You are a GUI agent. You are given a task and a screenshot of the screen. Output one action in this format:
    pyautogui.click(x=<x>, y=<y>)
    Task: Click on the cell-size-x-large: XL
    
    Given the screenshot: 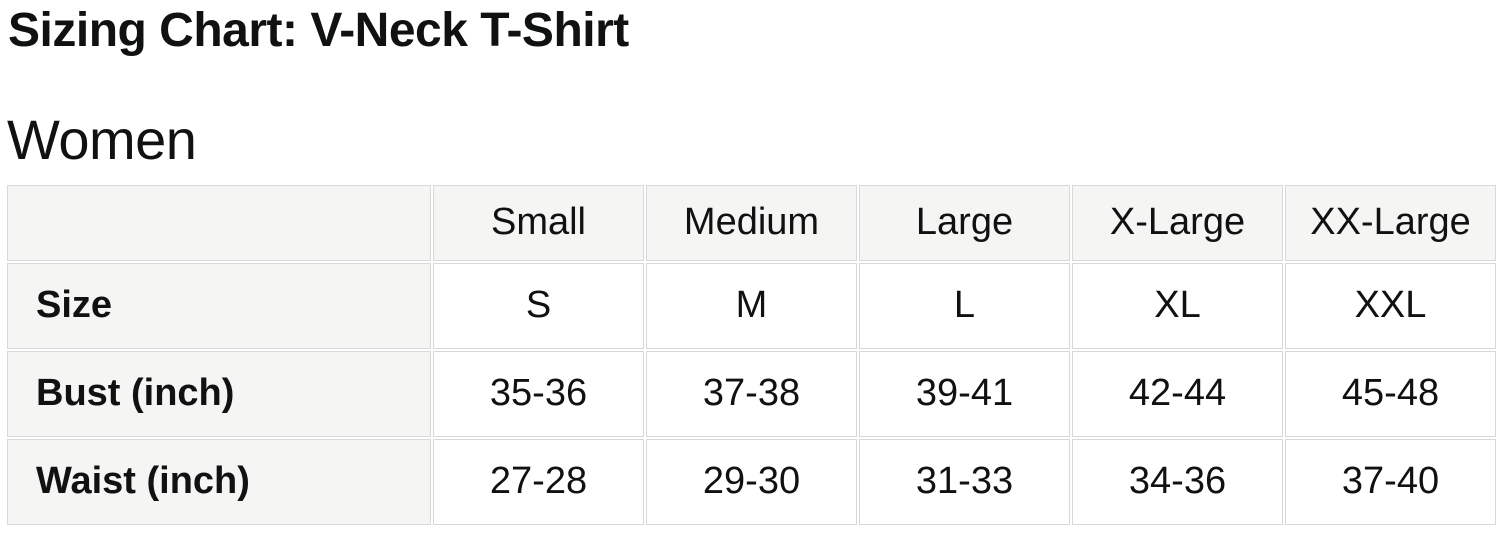 What is the action you would take?
    pyautogui.click(x=1177, y=305)
    